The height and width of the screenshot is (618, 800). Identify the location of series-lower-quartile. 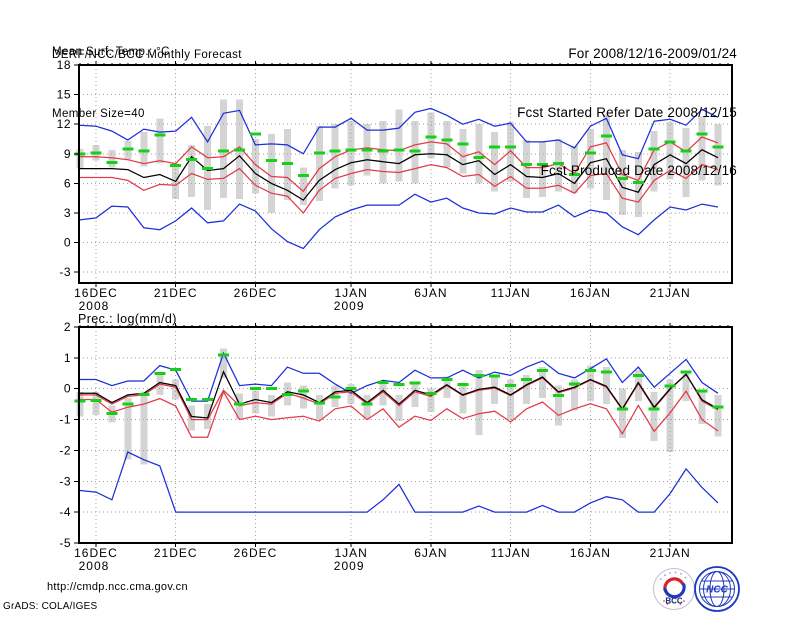
(399, 188).